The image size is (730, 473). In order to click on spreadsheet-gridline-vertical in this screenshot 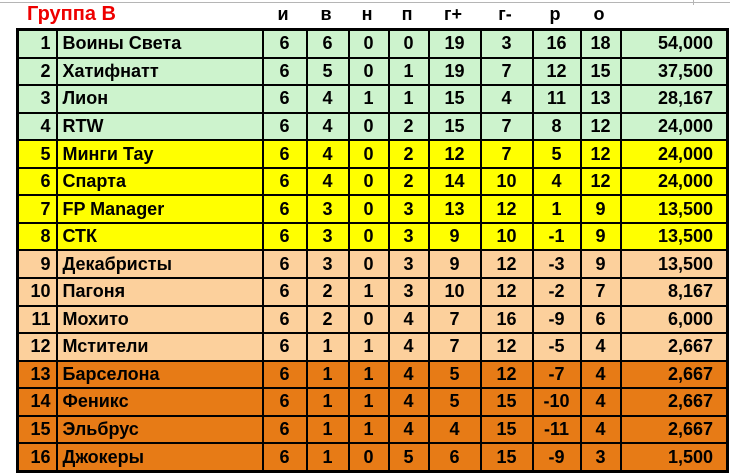, I will do `click(693, 2)`.